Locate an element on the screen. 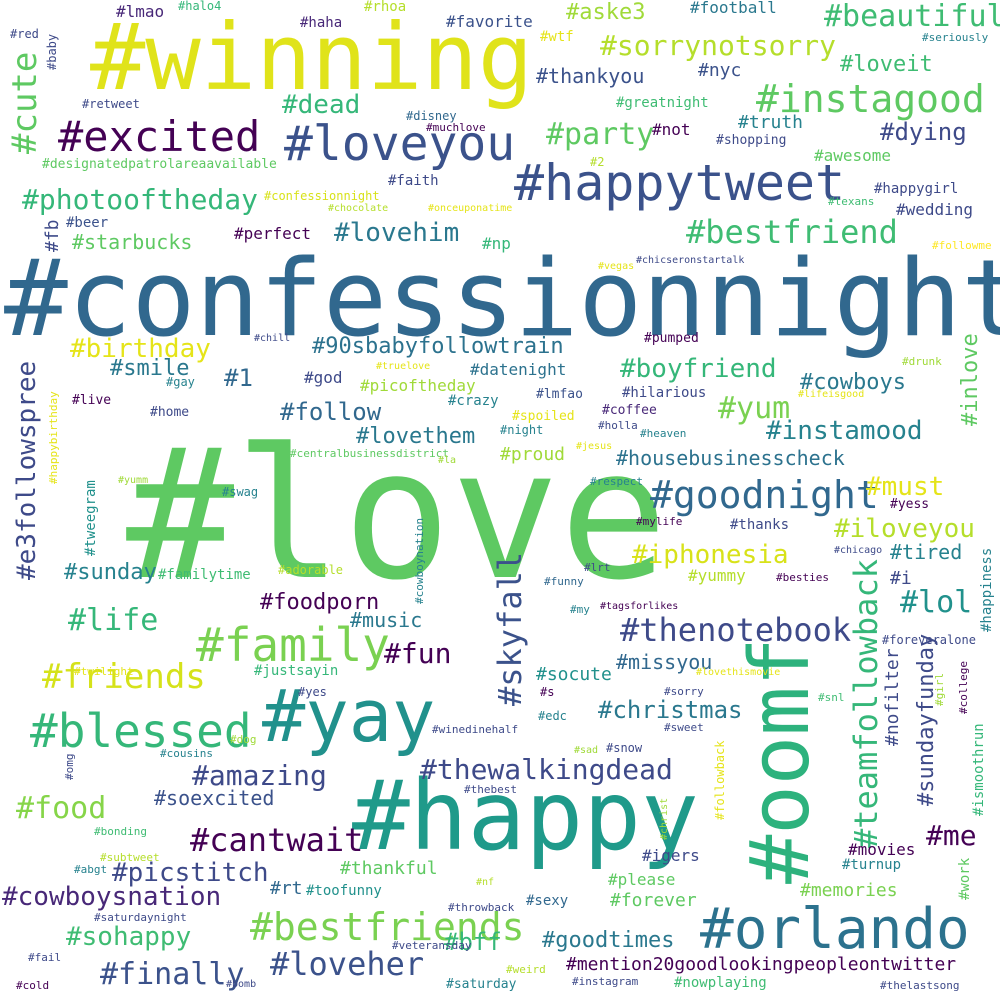  word-spoiled: #spoiled is located at coordinates (543, 416).